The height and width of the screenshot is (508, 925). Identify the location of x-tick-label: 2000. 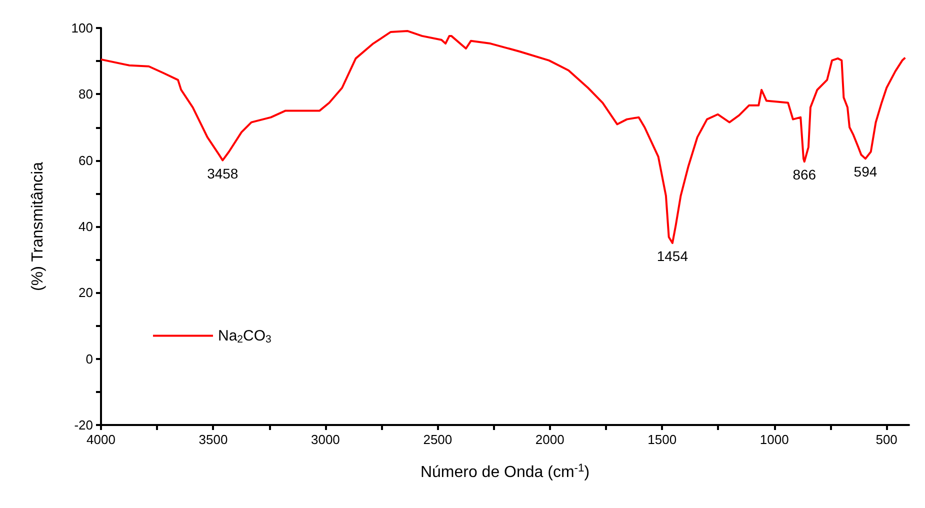
(549, 439).